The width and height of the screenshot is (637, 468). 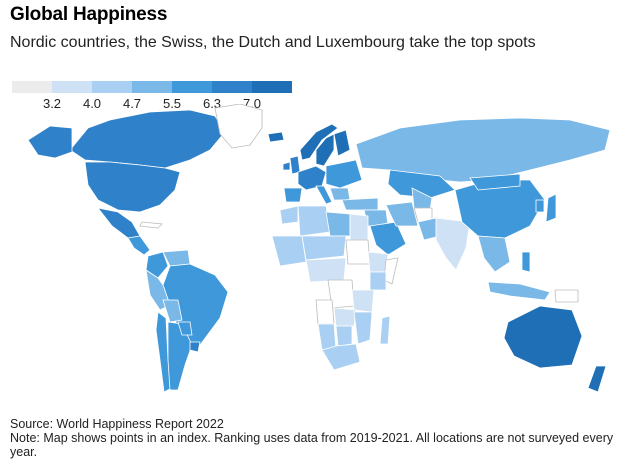 I want to click on map-region-saudi-arabia, so click(x=388, y=238).